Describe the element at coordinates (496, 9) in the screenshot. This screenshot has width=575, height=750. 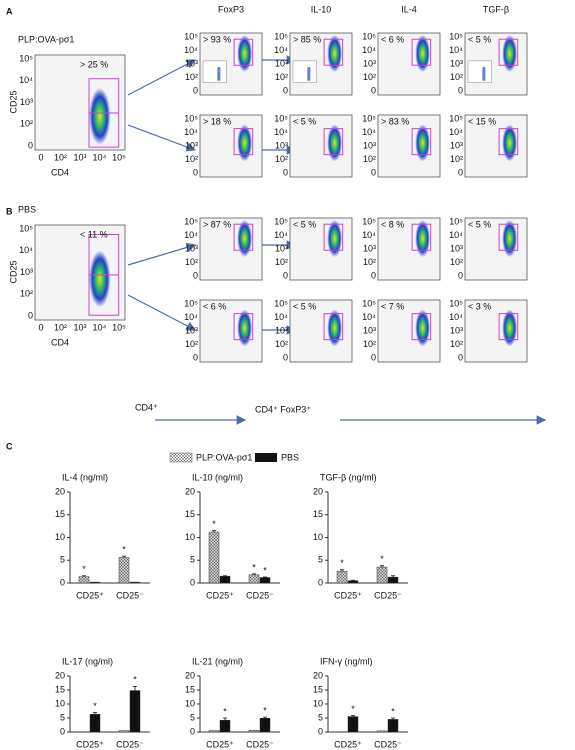
I see `column-header: TGF-β` at that location.